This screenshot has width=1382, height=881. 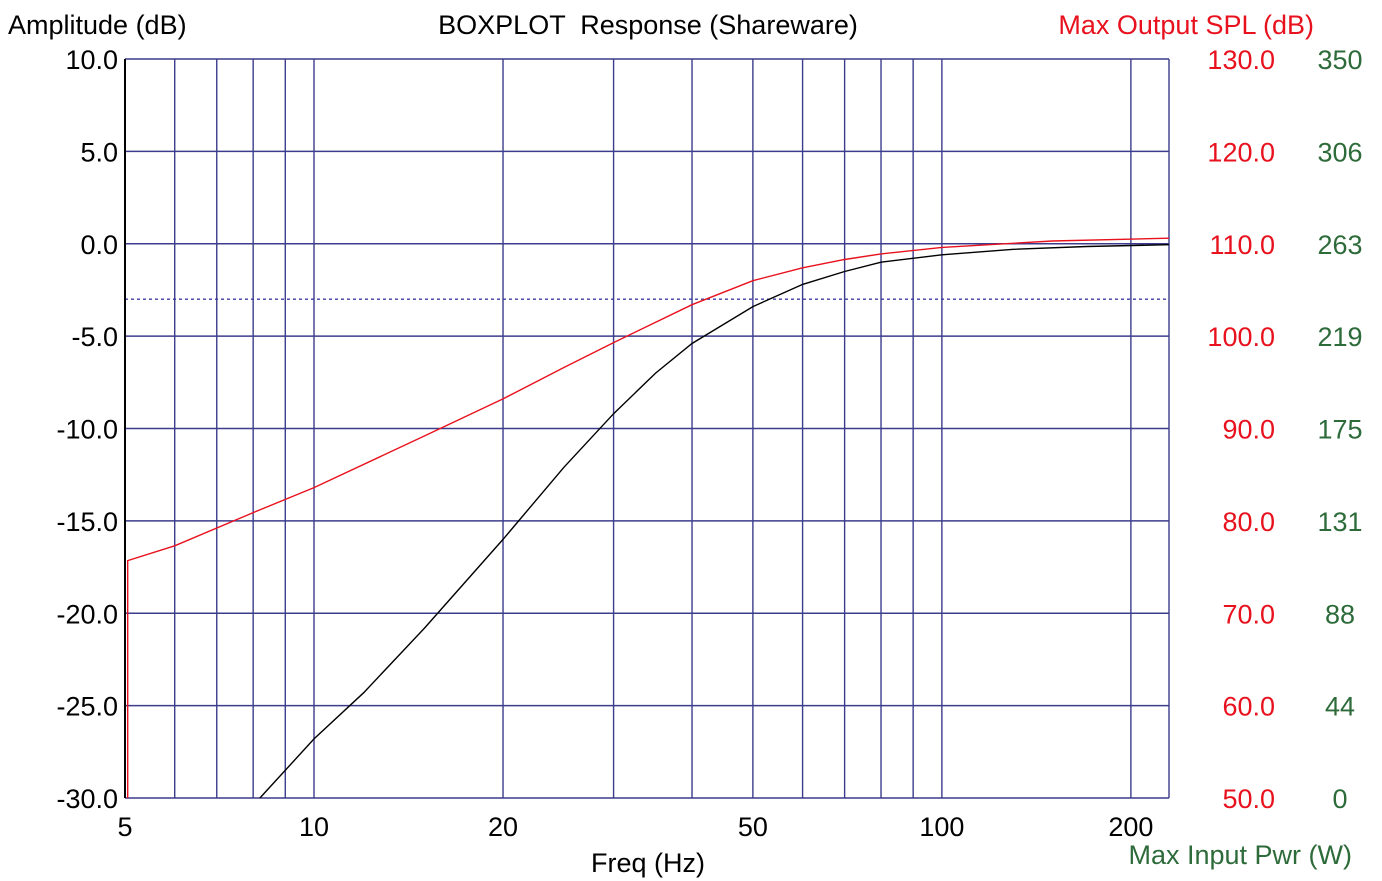 What do you see at coordinates (97, 25) in the screenshot?
I see `y-axis-left-label: Amplitude (dB)` at bounding box center [97, 25].